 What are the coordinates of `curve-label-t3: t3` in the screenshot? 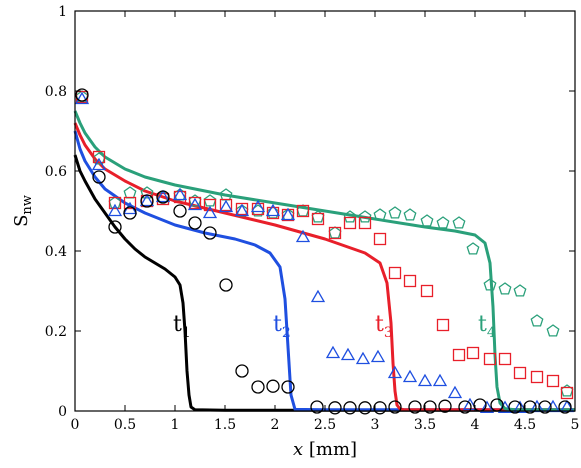 It's located at (384, 326).